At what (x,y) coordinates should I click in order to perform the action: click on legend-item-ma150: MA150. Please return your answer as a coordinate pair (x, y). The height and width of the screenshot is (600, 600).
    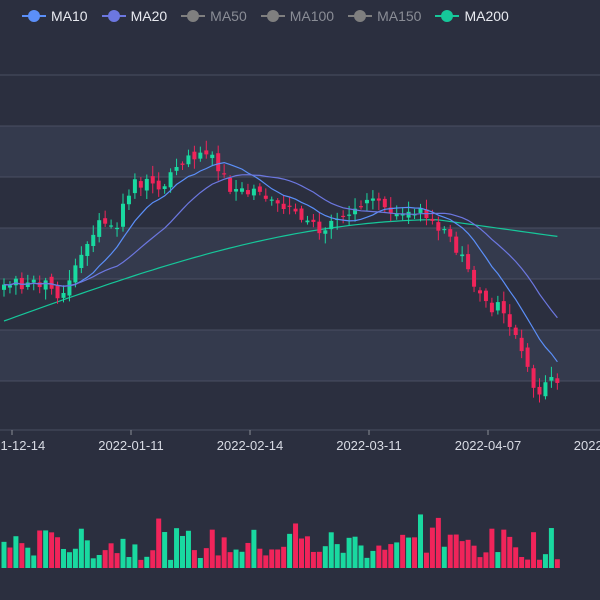
    Looking at the image, I should click on (384, 16).